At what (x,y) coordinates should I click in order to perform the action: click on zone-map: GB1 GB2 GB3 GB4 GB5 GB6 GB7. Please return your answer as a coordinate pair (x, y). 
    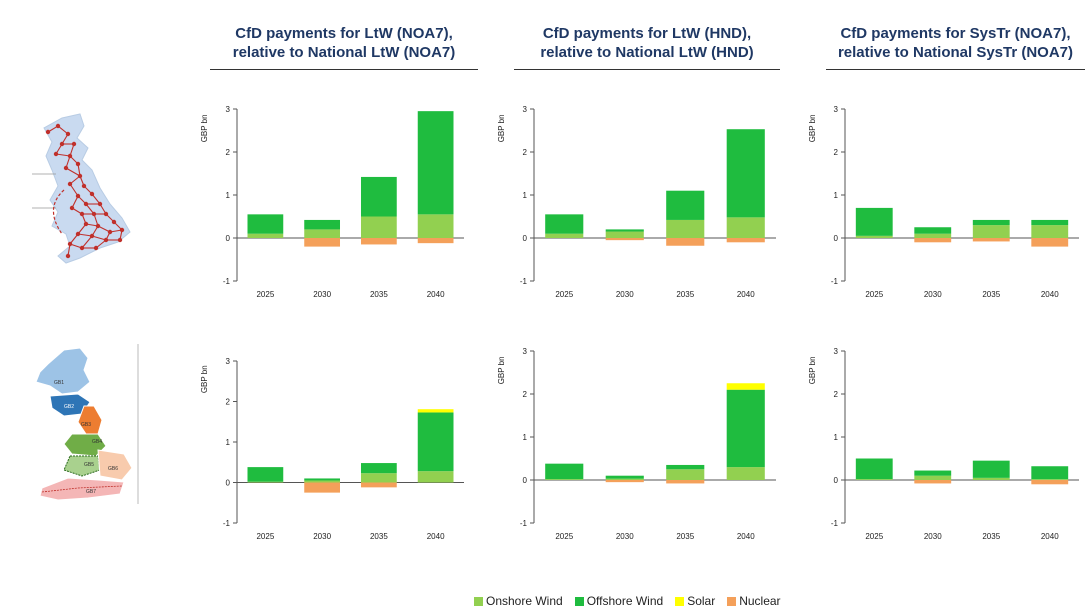
    Looking at the image, I should click on (87, 424).